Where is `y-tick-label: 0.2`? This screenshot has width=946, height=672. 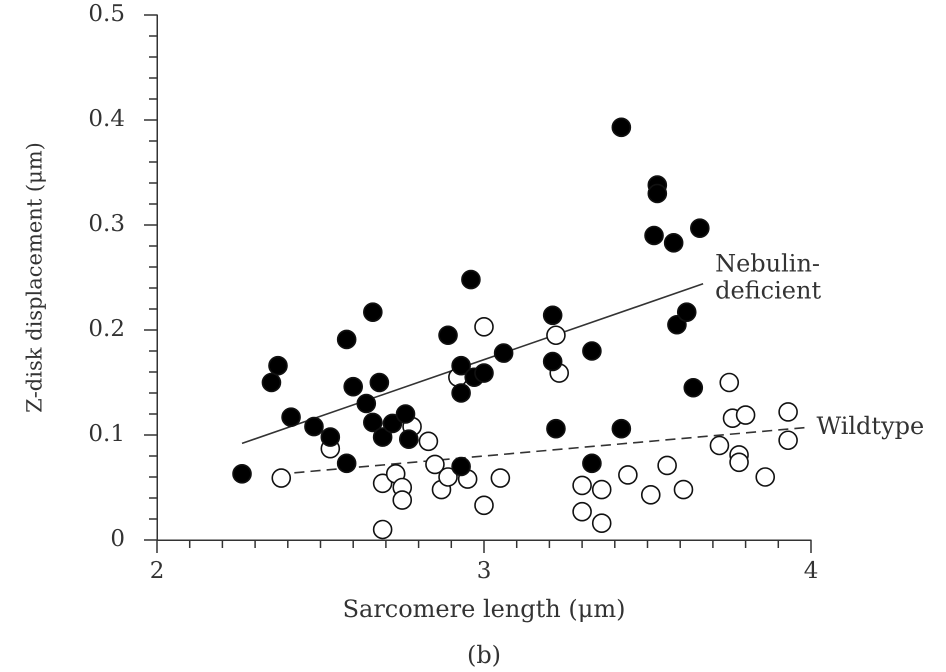 y-tick-label: 0.2 is located at coordinates (106, 329).